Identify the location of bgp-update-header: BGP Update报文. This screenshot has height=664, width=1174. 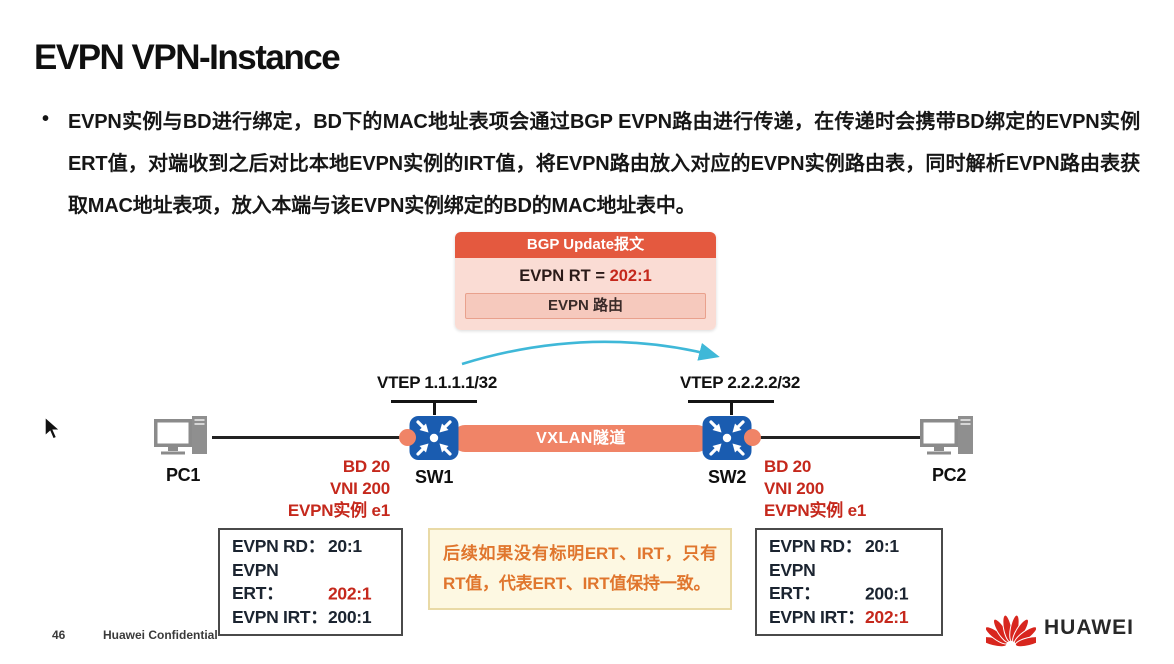
(585, 245).